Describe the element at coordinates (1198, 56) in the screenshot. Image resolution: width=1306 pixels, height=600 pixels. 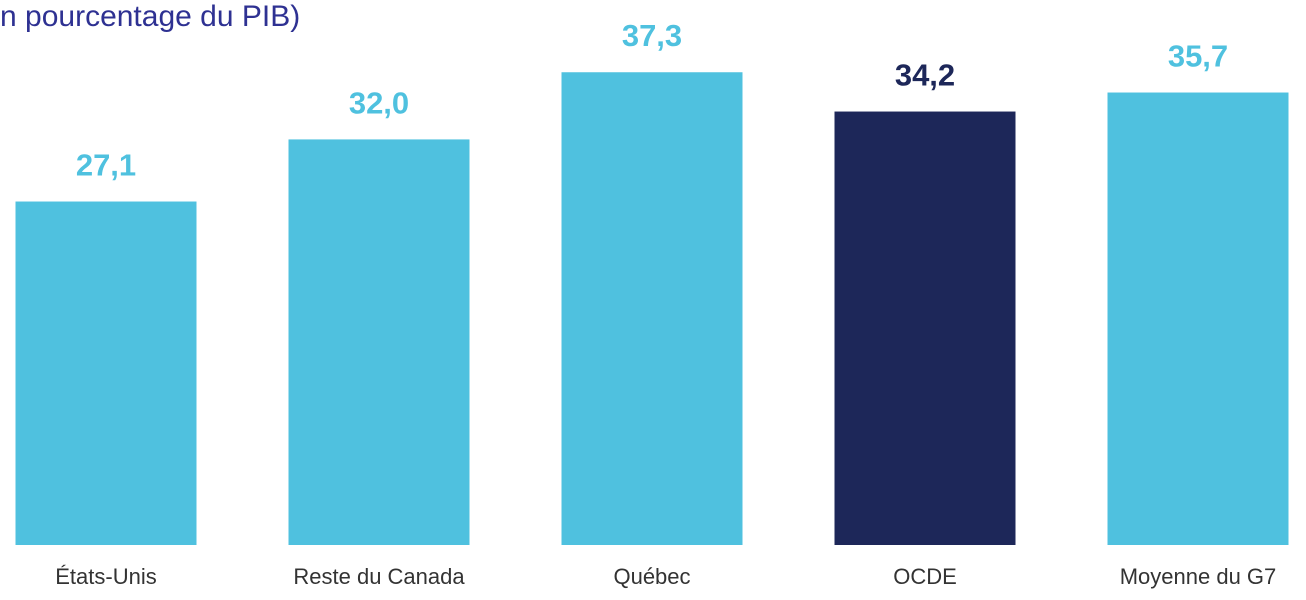
I see `value-label: 35,7` at that location.